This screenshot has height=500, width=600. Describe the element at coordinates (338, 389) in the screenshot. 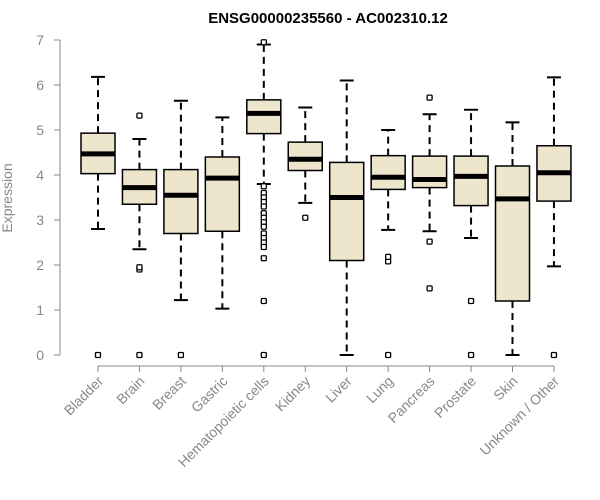

I see `x-tick-label: Liver` at that location.